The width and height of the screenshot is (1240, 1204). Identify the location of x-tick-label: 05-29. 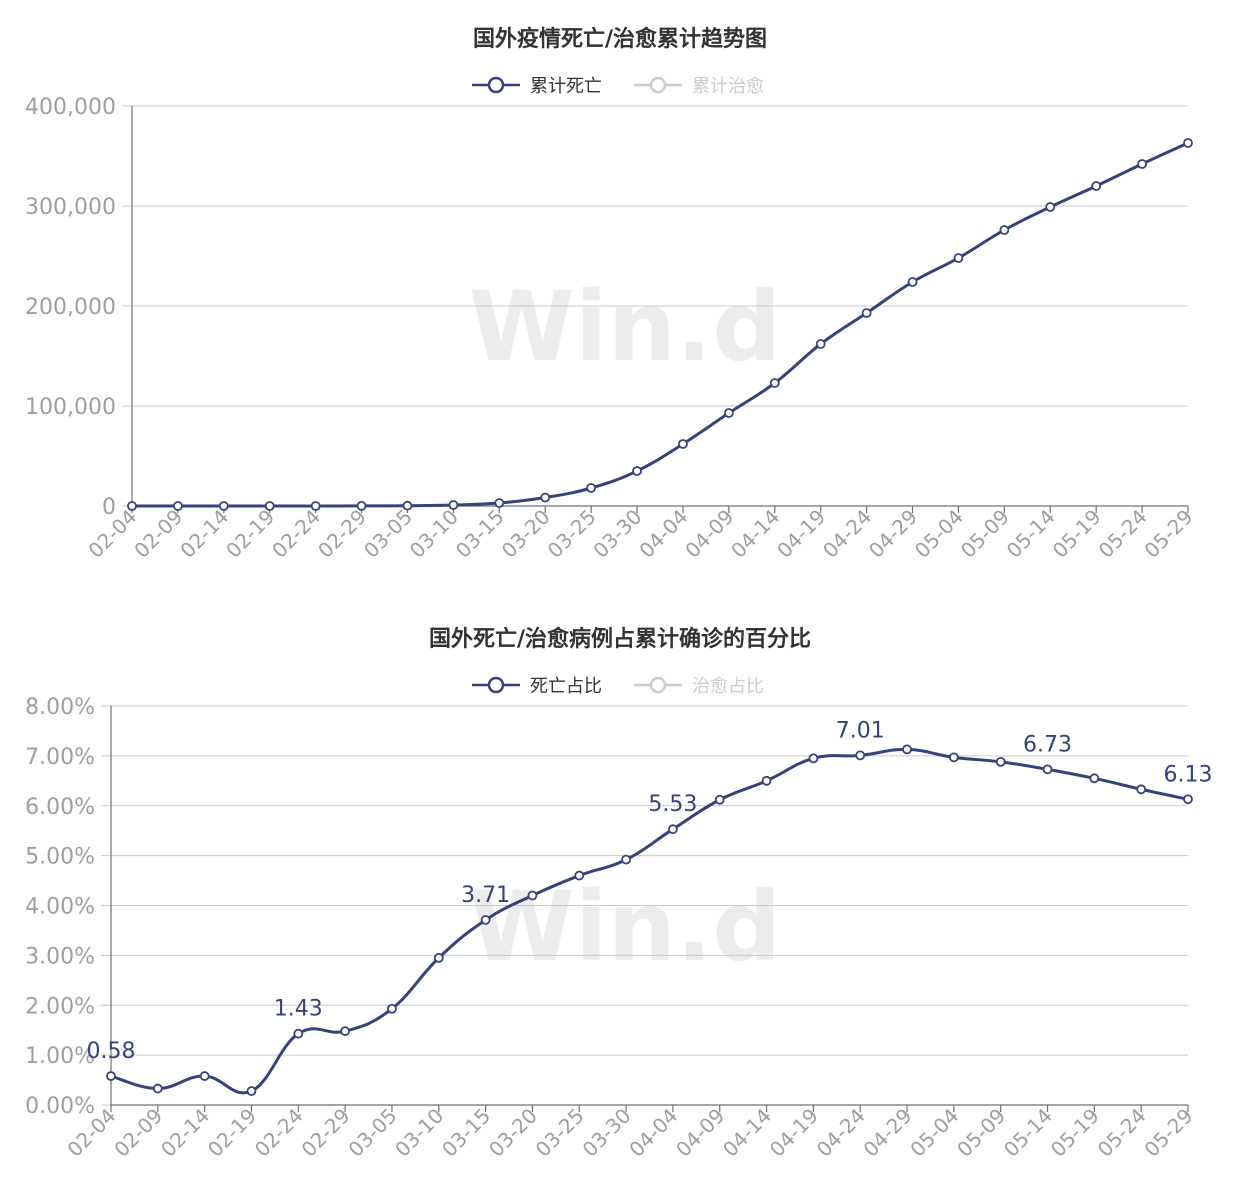
(1168, 1133).